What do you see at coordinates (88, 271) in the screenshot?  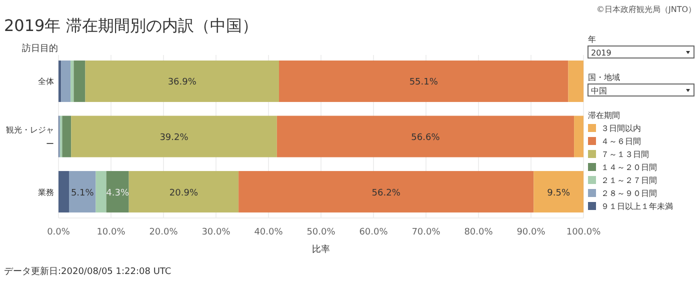 I see `text: データ更新日:2020/08/05 1:22:08 UTC` at bounding box center [88, 271].